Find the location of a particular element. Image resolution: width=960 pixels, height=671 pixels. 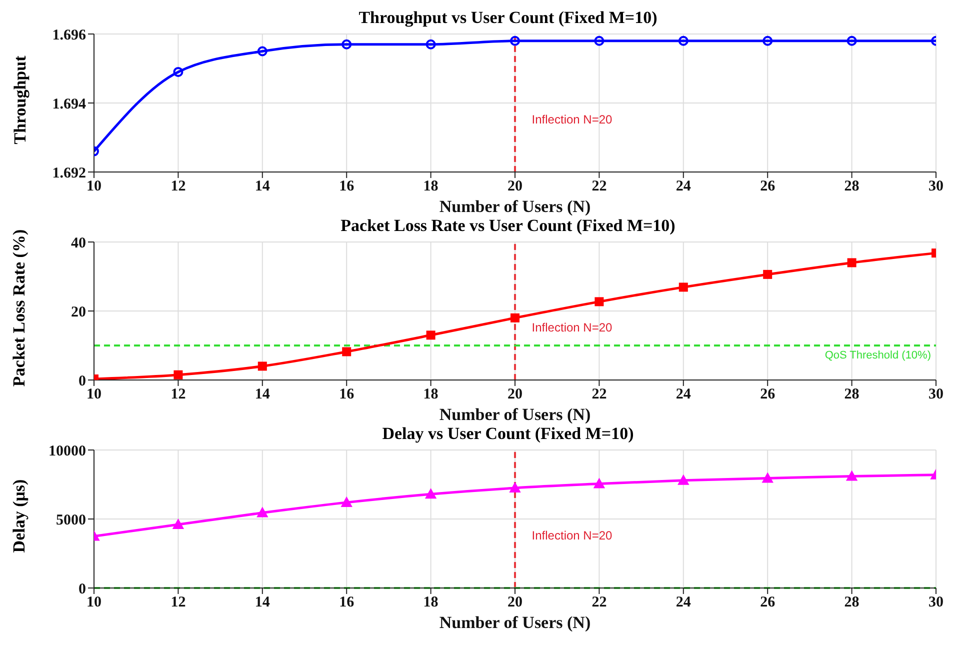

ref-line-label: QoS Threshold (10%) is located at coordinates (877, 355).